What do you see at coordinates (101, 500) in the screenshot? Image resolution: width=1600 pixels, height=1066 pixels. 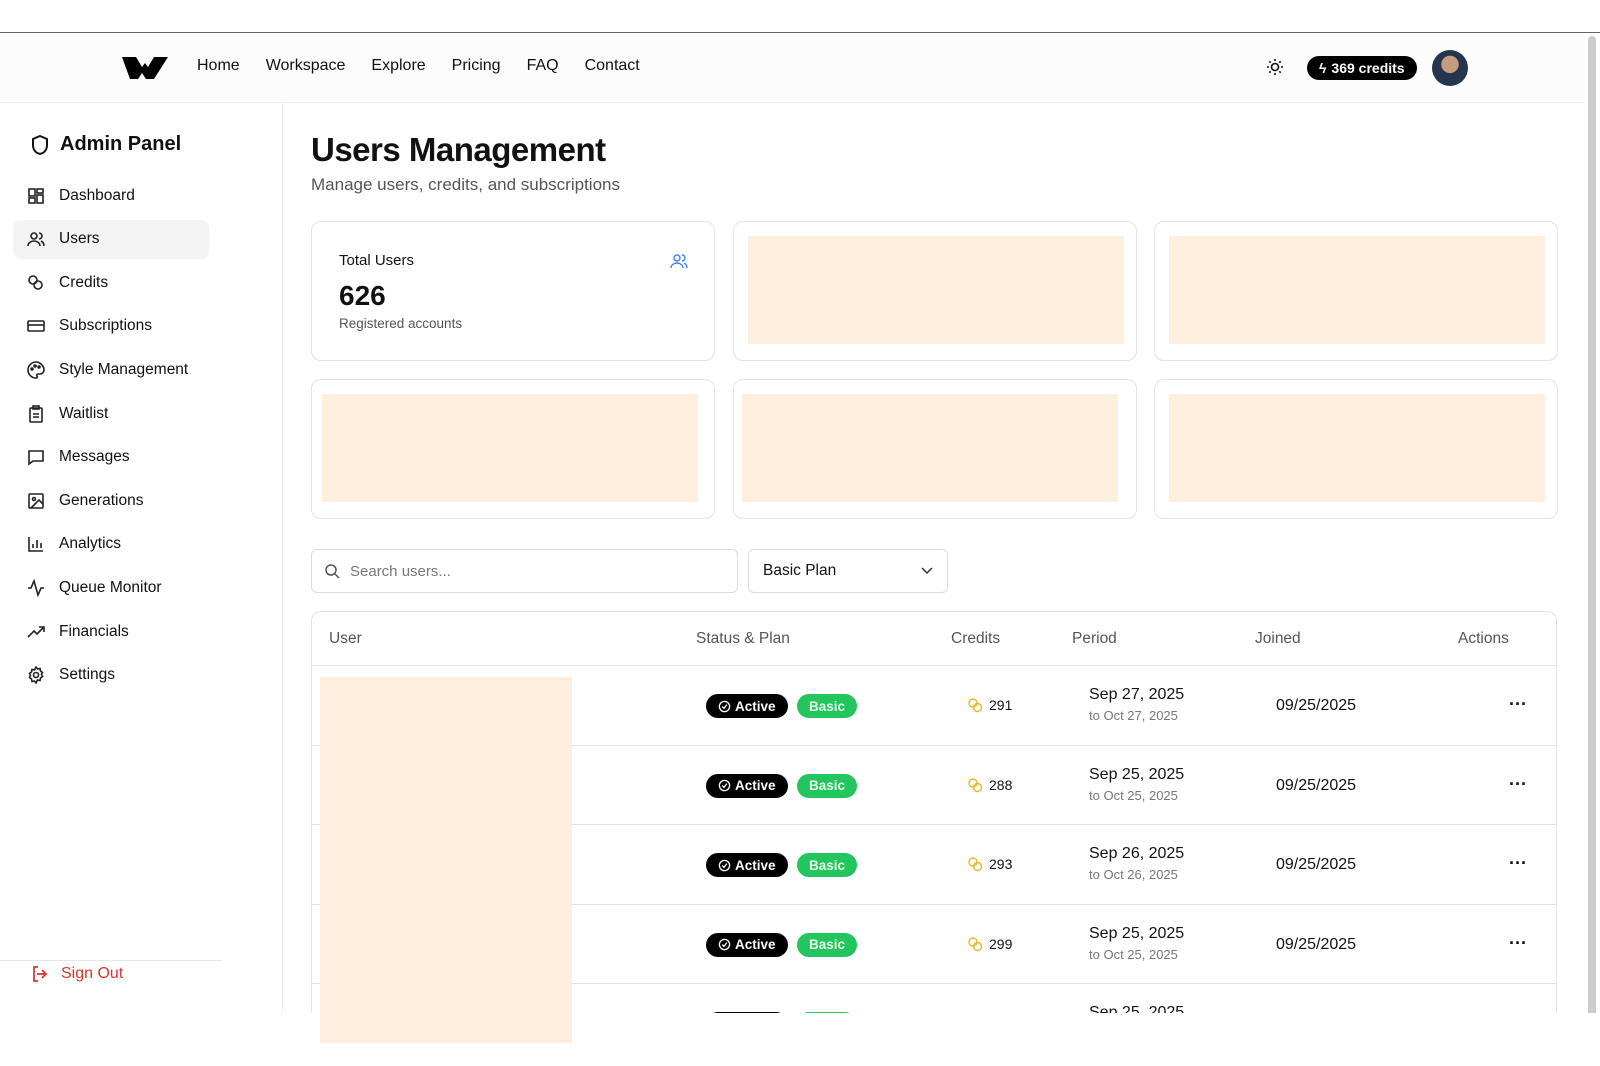 I see `sidebar-item-label: Generations` at bounding box center [101, 500].